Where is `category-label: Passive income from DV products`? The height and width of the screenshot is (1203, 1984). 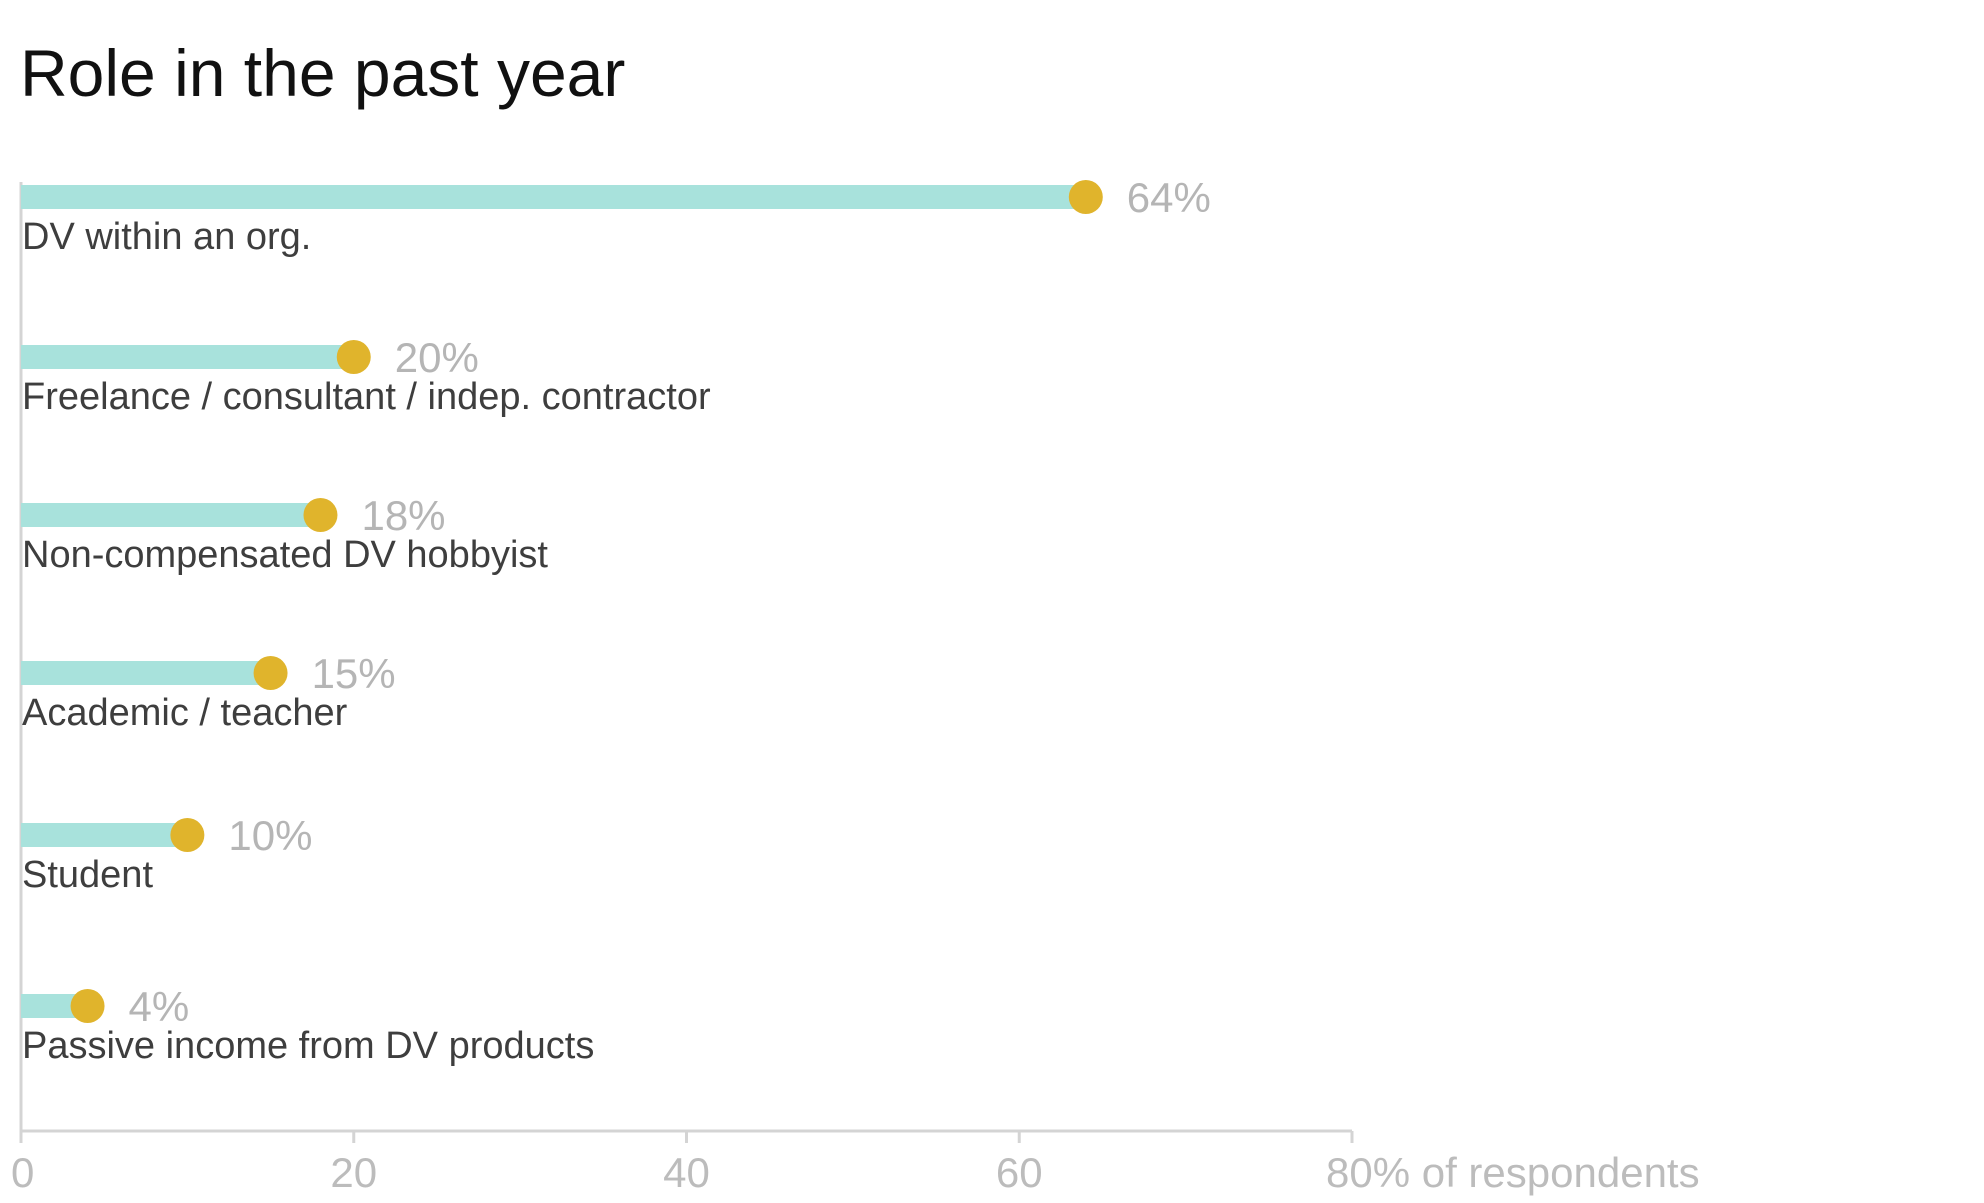
category-label: Passive income from DV products is located at coordinates (308, 1046).